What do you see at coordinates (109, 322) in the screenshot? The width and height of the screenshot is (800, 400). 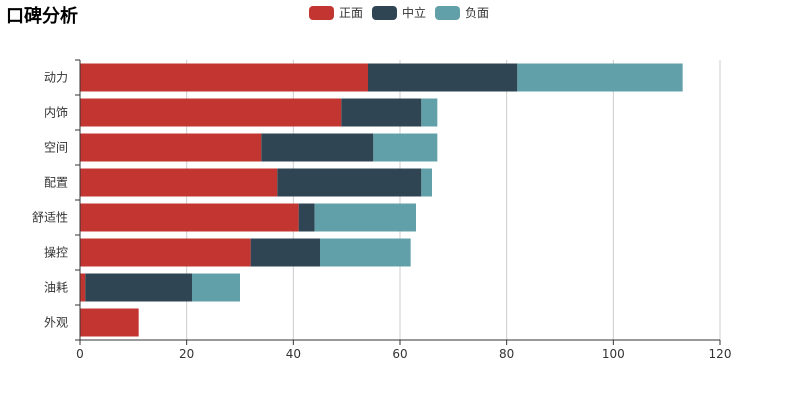 I see `bar-正面-外观` at bounding box center [109, 322].